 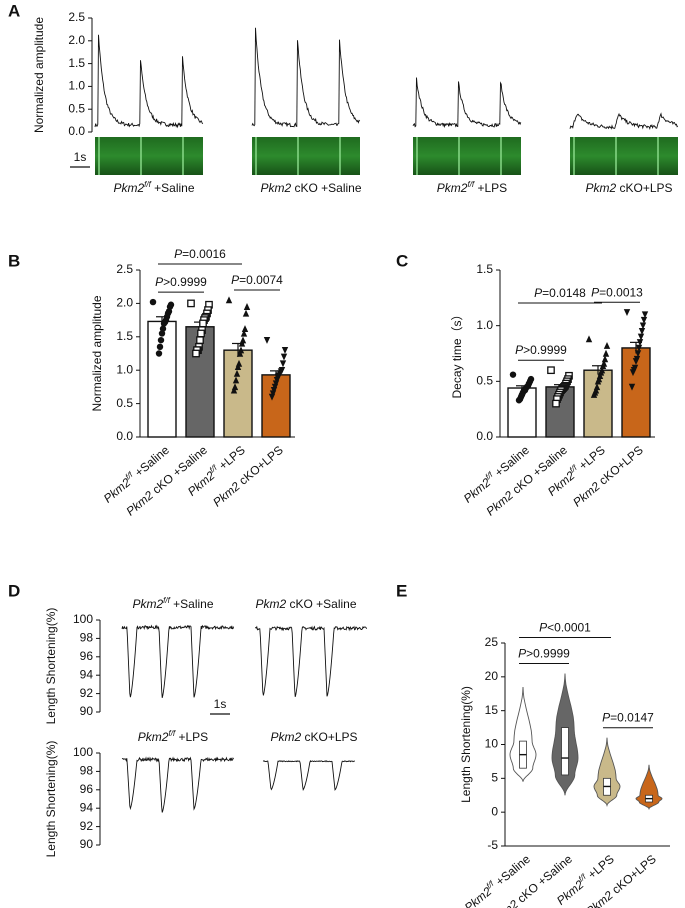 What do you see at coordinates (136, 474) in the screenshot?
I see `x-tick-label: Pkm2f/f +Saline` at bounding box center [136, 474].